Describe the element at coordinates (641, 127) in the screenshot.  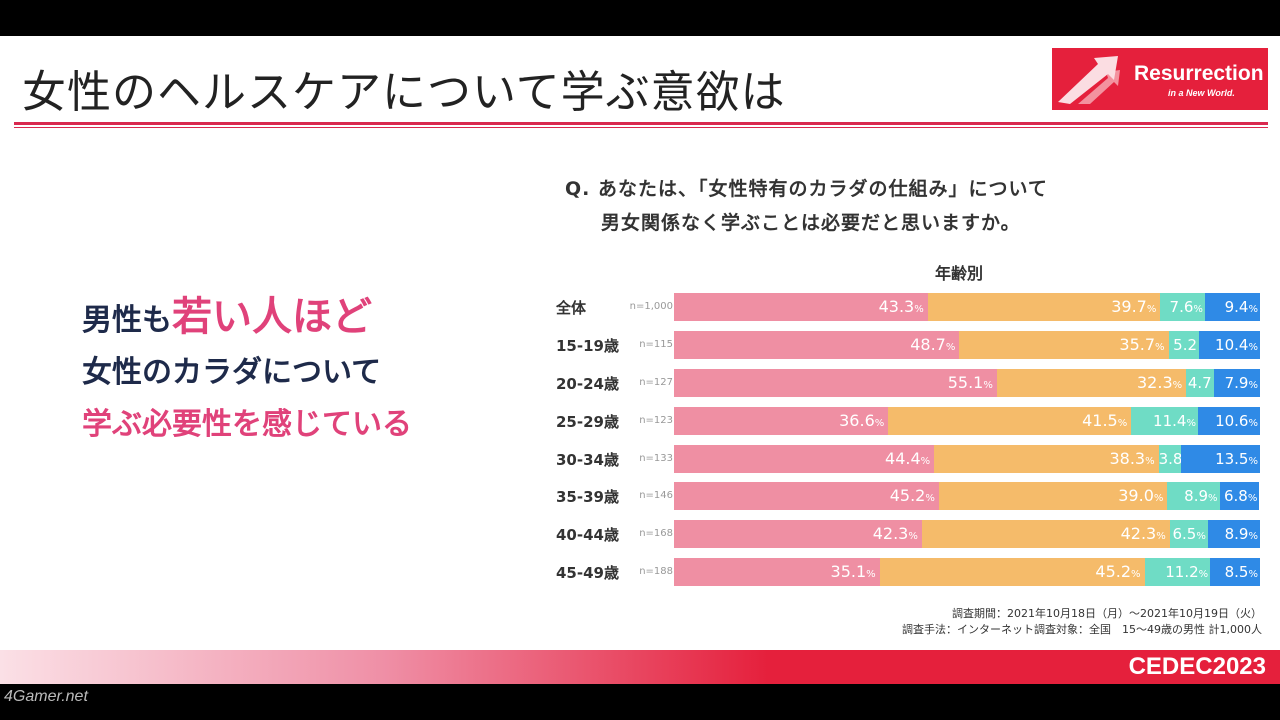
I see `title-divider-thin` at that location.